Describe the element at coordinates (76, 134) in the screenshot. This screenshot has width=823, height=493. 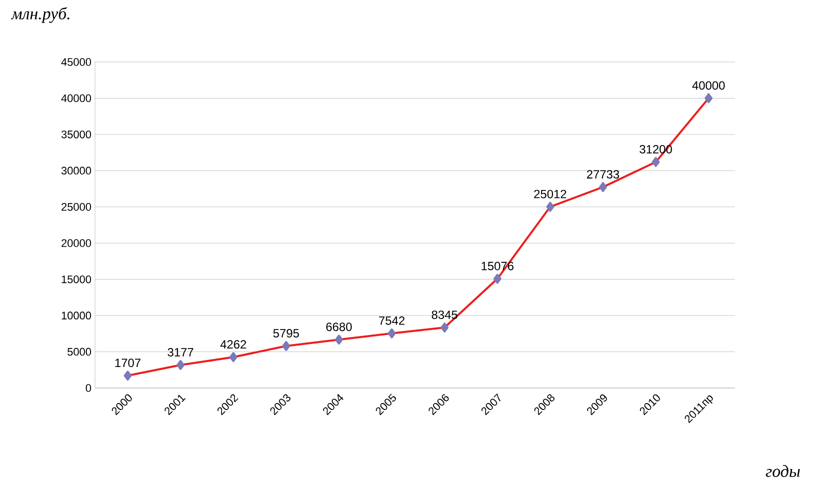
I see `y-tick-label: 35000` at that location.